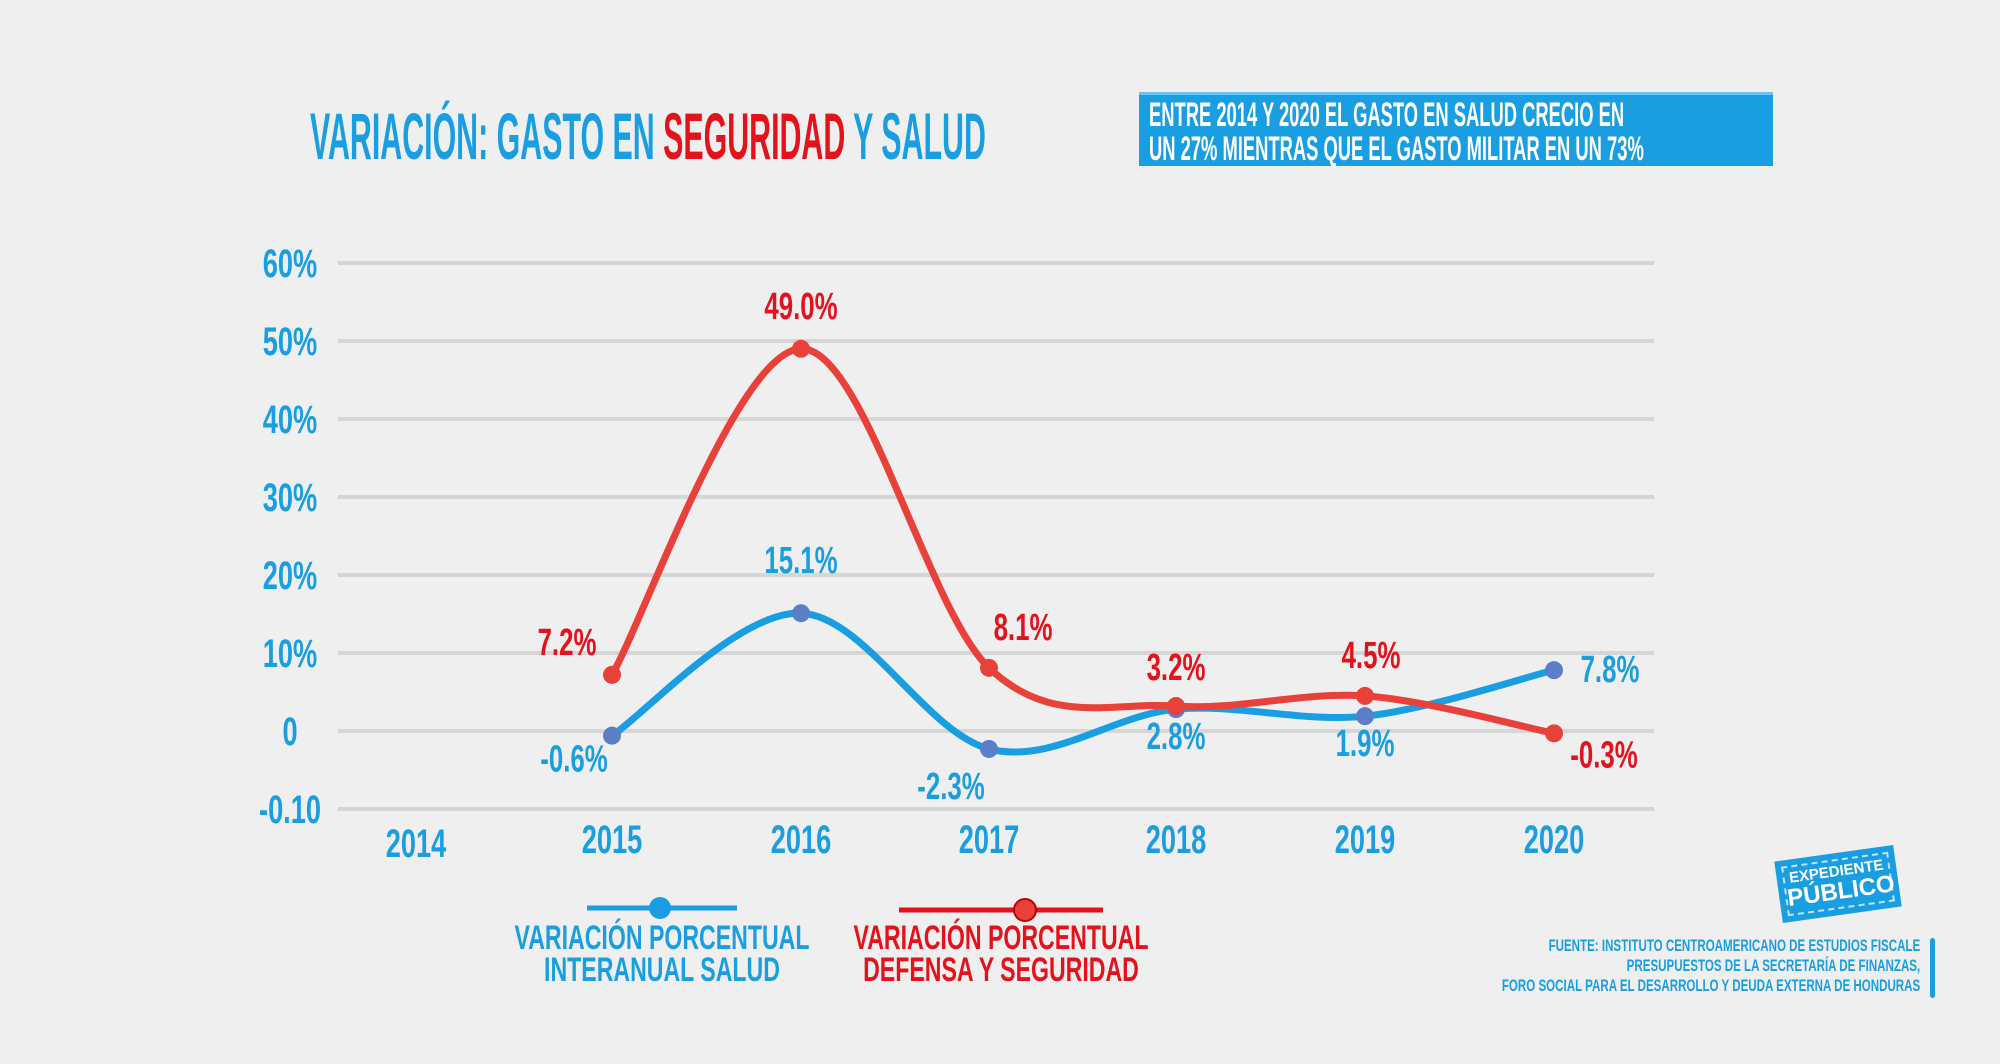 This screenshot has width=2000, height=1064. What do you see at coordinates (290, 576) in the screenshot?
I see `y-tick-label: 20%` at bounding box center [290, 576].